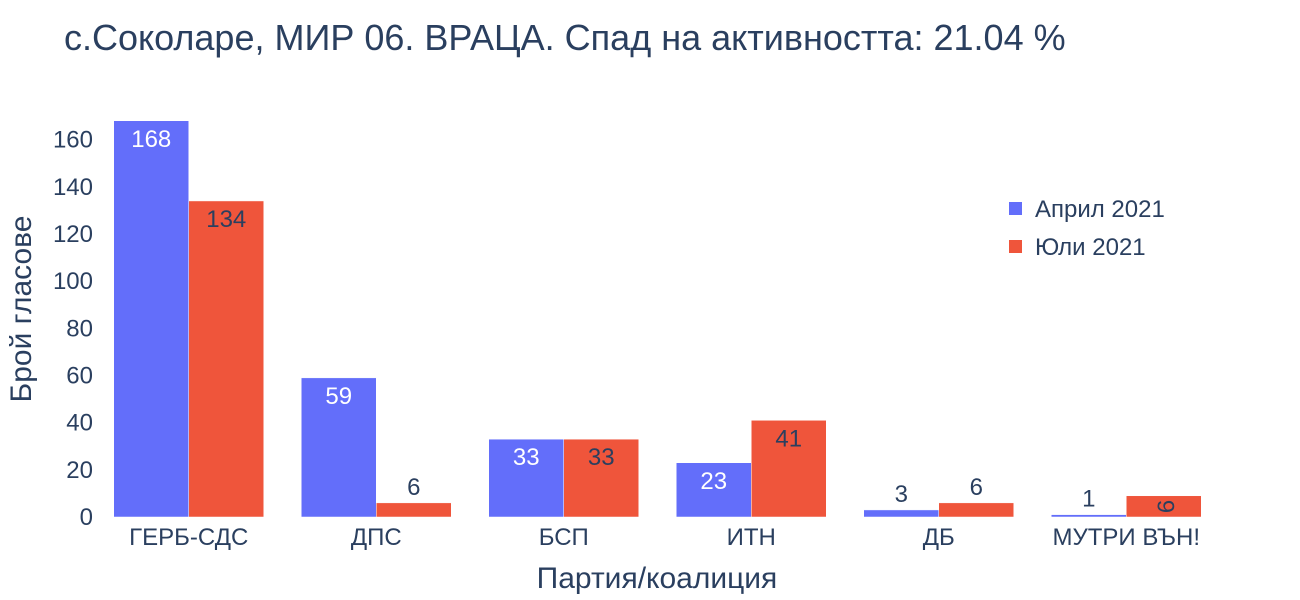 This screenshot has height=600, width=1300. Describe the element at coordinates (713, 481) in the screenshot. I see `data-label: 23` at that location.